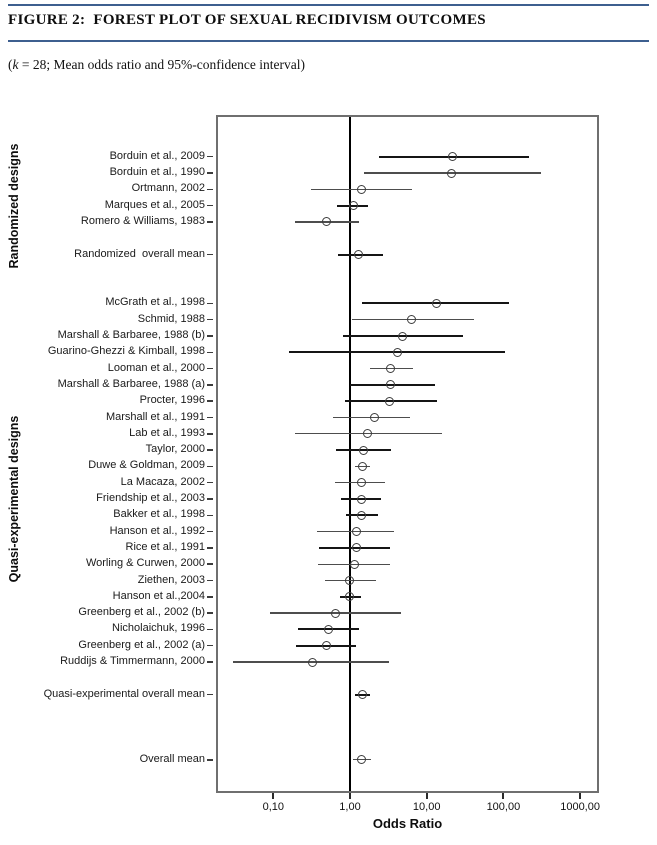  What do you see at coordinates (159, 514) in the screenshot?
I see `row-label: Bakker et al., 1998` at bounding box center [159, 514].